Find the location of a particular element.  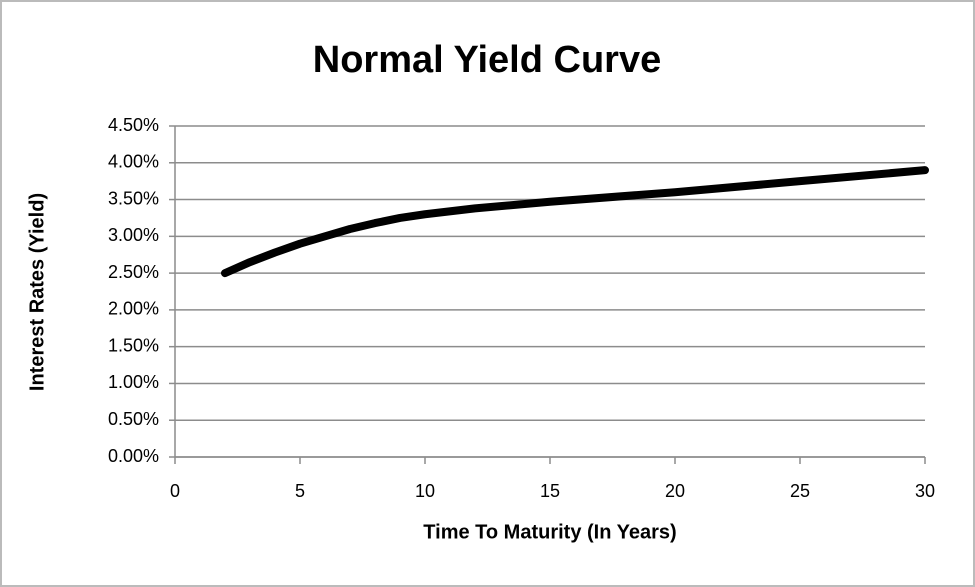

y-tick-label: 1.00% is located at coordinates (133, 382).